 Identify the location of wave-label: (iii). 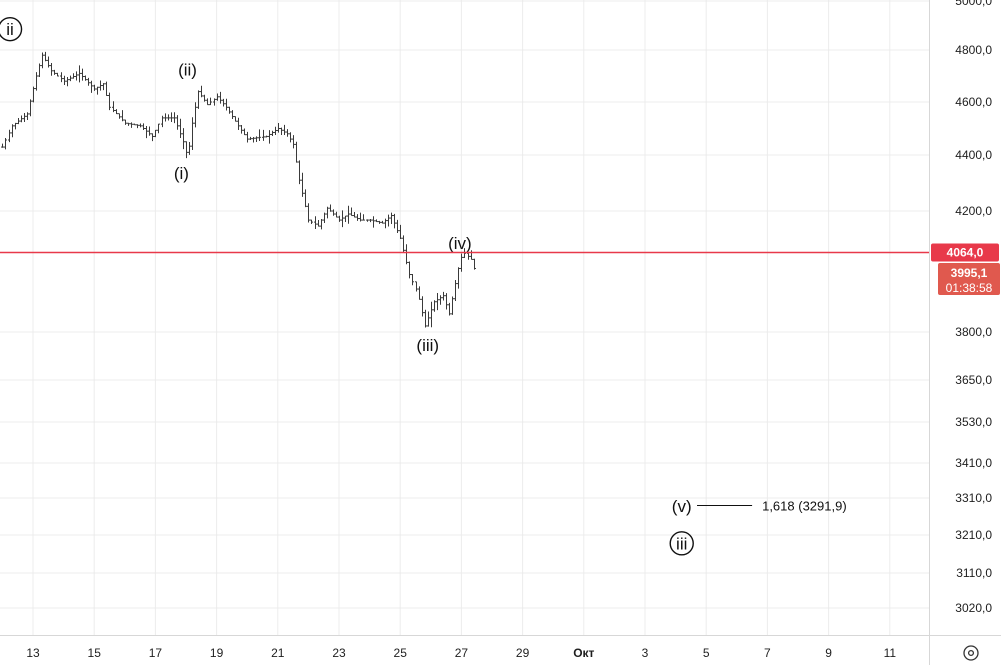
(427, 345).